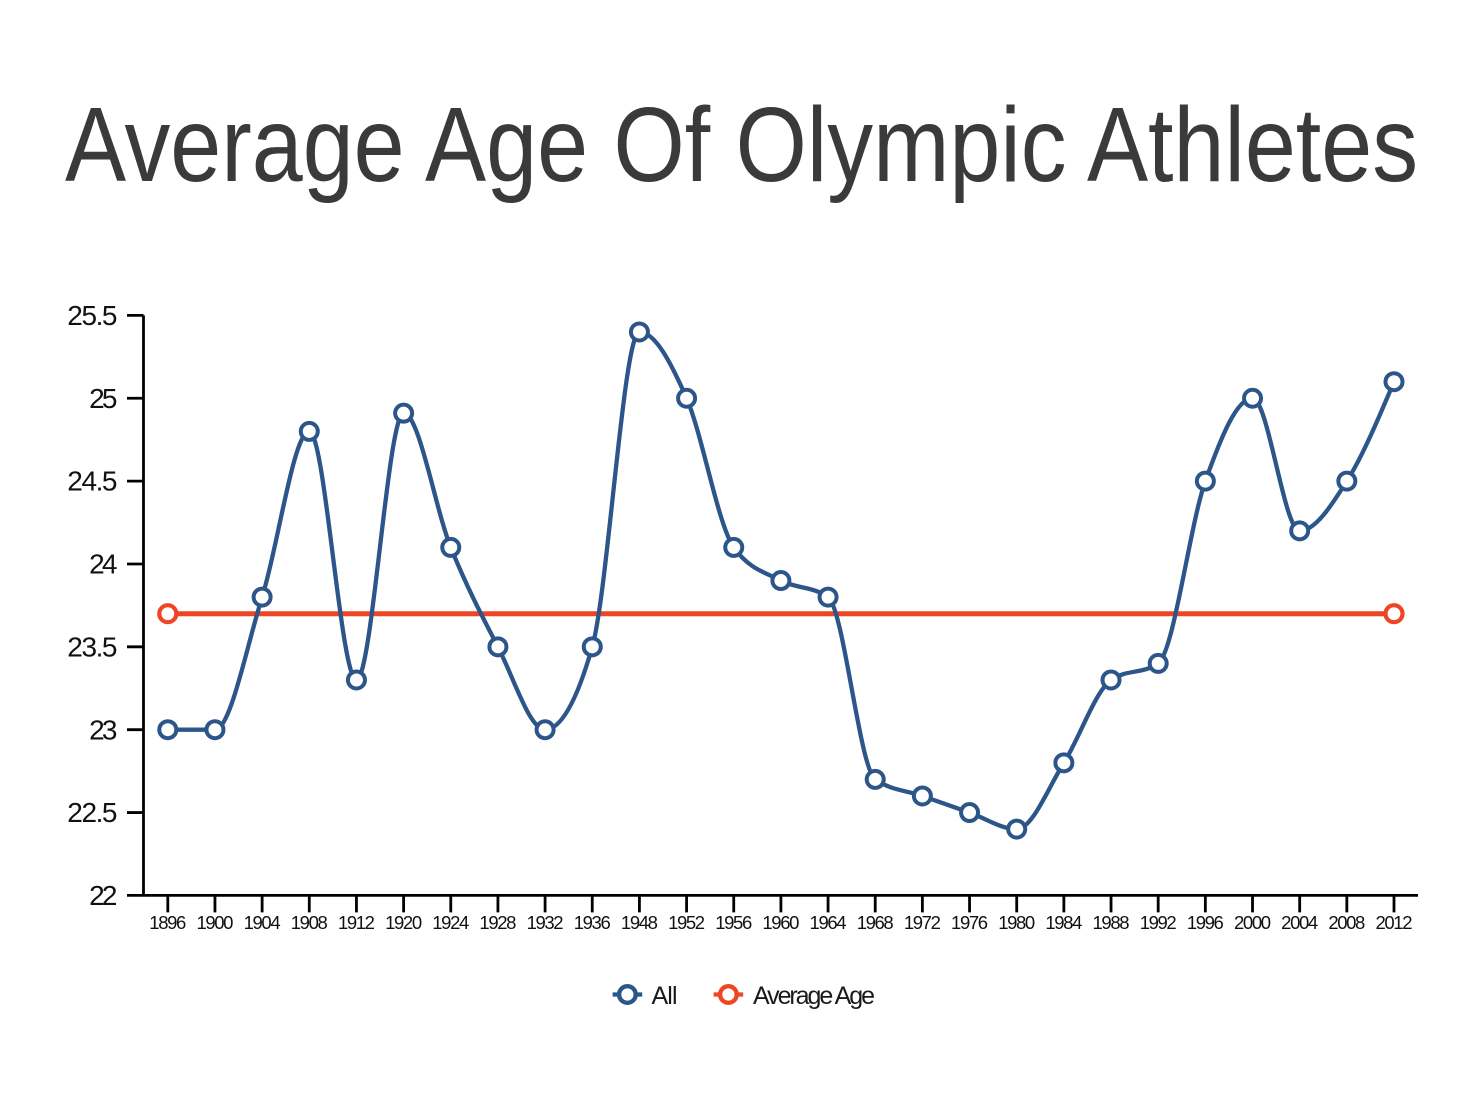  What do you see at coordinates (92, 315) in the screenshot?
I see `svg-text: 25.5` at bounding box center [92, 315].